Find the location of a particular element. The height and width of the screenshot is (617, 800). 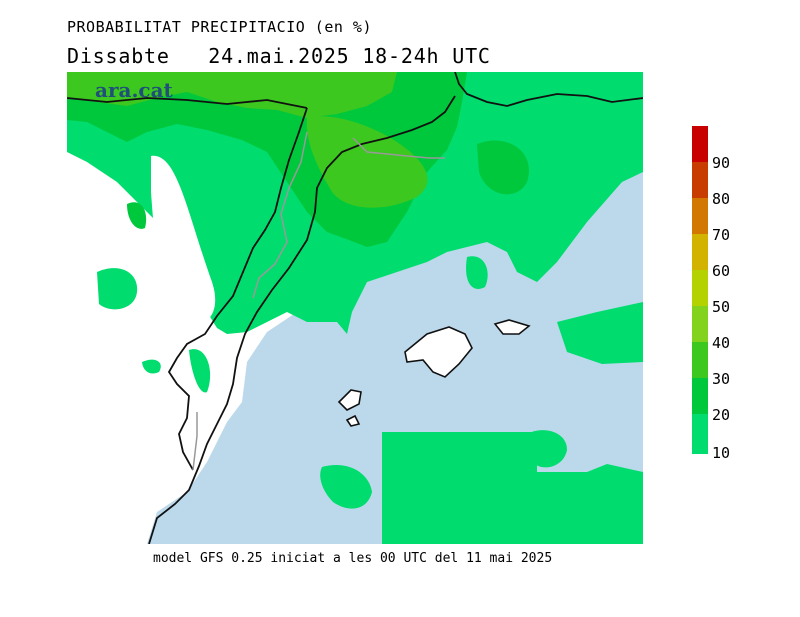

legend-label-20: 20 is located at coordinates (721, 415).